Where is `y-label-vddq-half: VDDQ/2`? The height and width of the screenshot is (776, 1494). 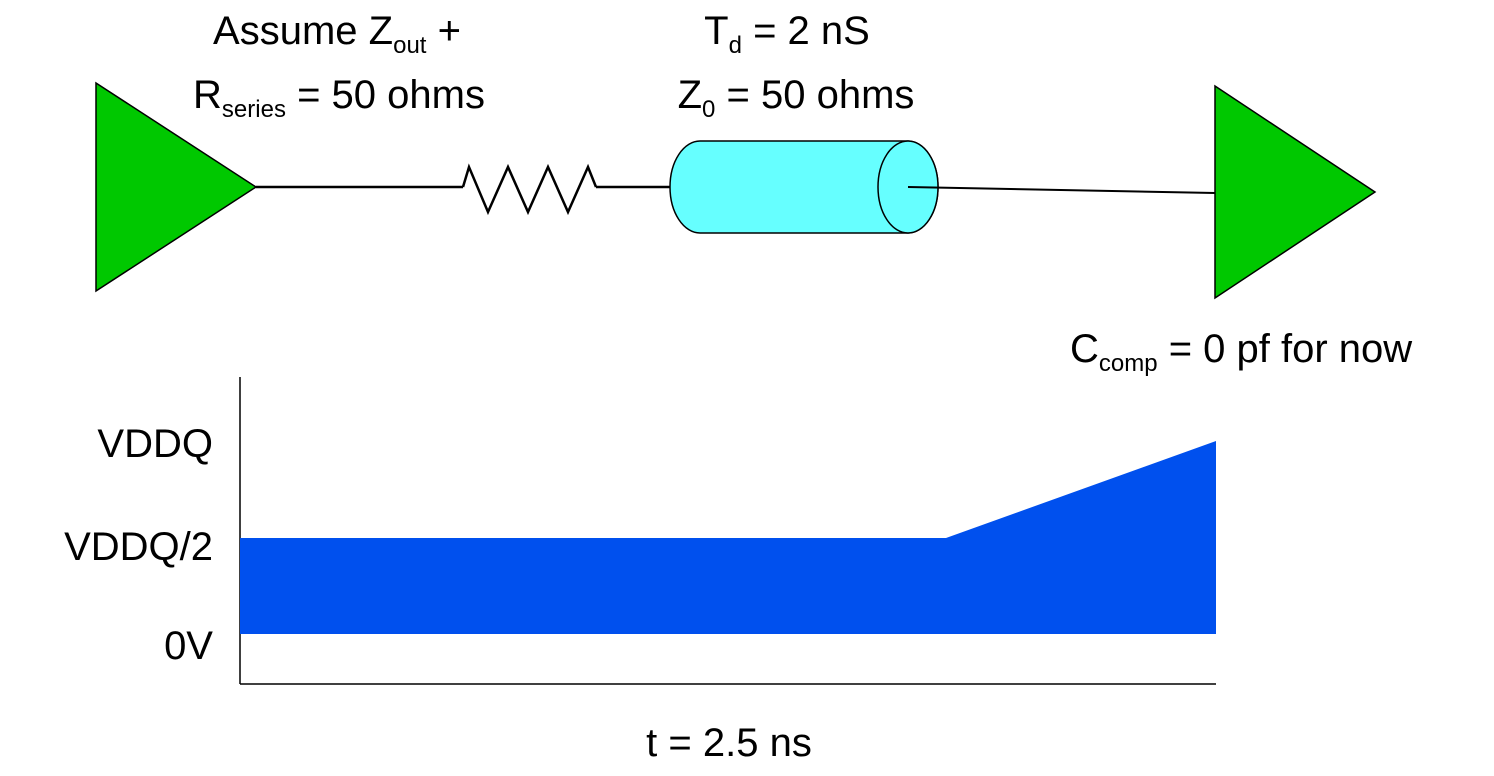
y-label-vddq-half: VDDQ/2 is located at coordinates (138, 547).